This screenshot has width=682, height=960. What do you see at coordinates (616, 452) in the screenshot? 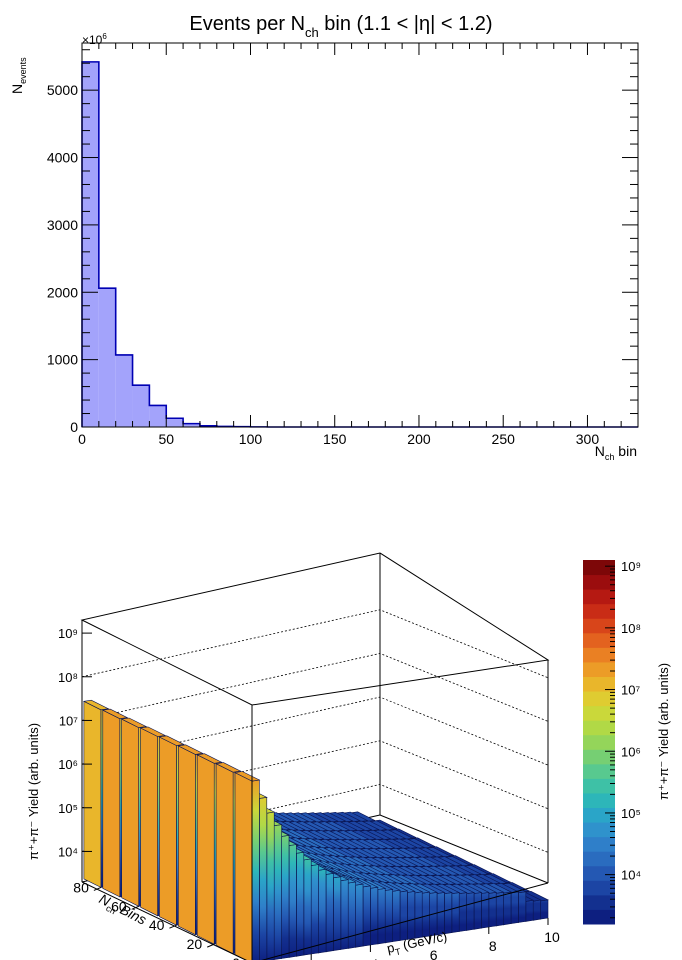
I see `x-axis-label: Nch bin` at bounding box center [616, 452].